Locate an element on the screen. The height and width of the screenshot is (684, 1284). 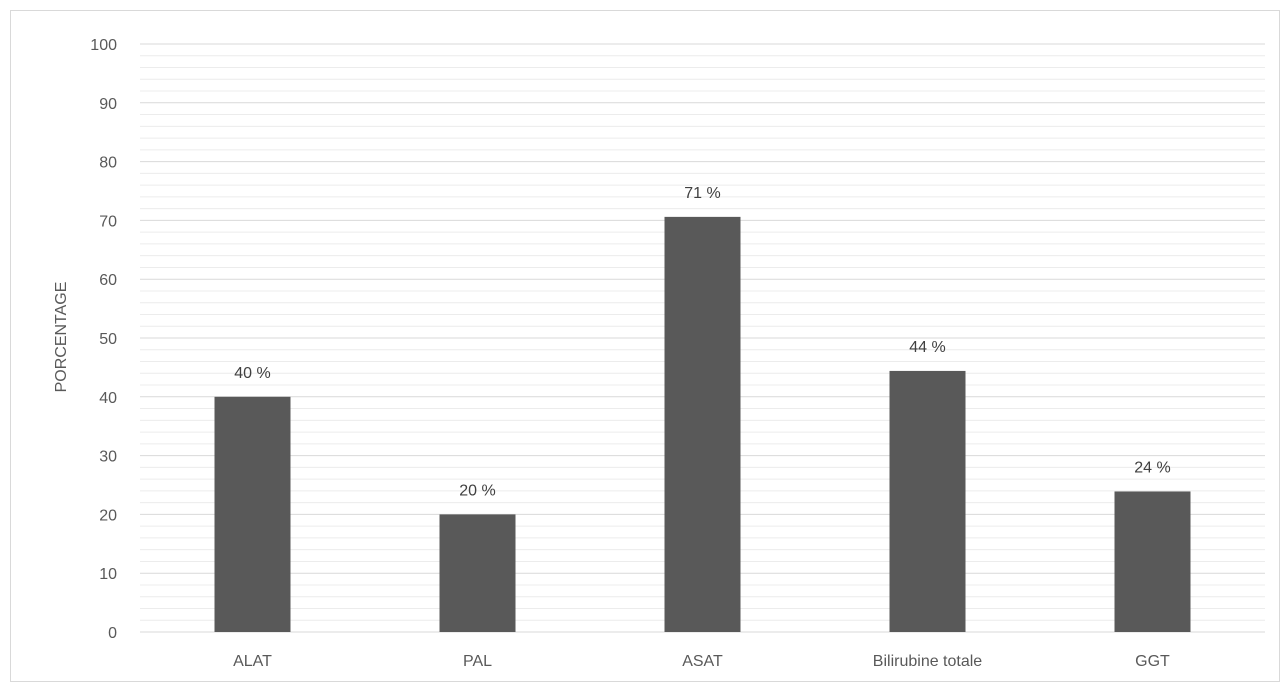
y-axis-tick-labels: 0 10 20 30 40 50 60 70 80 90 100 is located at coordinates (103, 339).